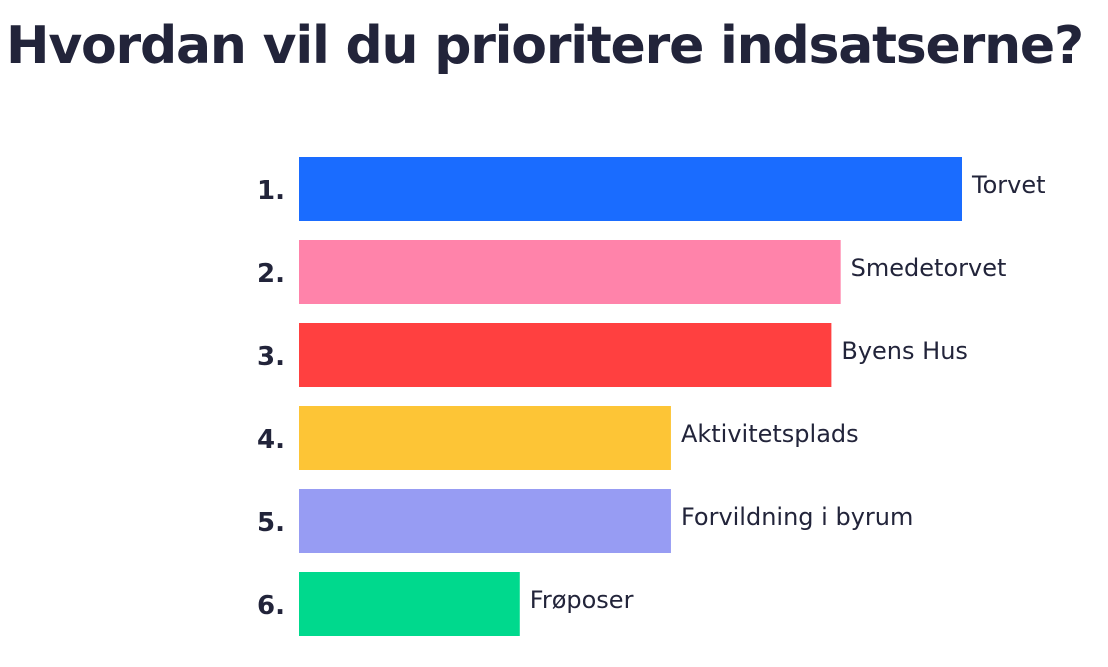 The width and height of the screenshot is (1108, 667). What do you see at coordinates (904, 351) in the screenshot?
I see `bar-label: Byens Hus` at bounding box center [904, 351].